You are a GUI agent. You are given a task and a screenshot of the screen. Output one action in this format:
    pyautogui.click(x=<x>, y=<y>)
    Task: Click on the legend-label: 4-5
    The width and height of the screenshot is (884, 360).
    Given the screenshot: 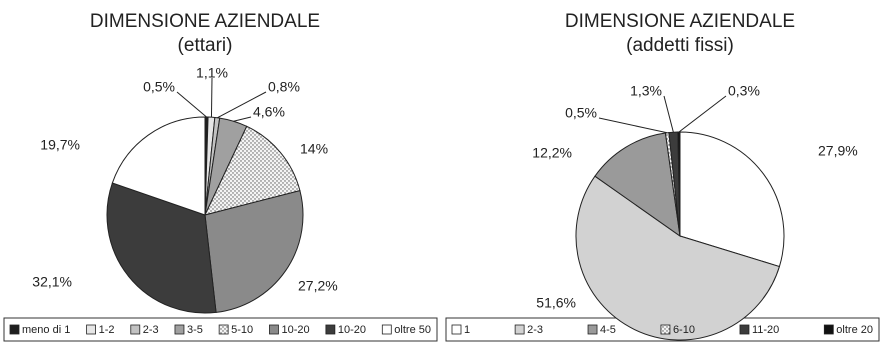 What is the action you would take?
    pyautogui.click(x=608, y=330)
    